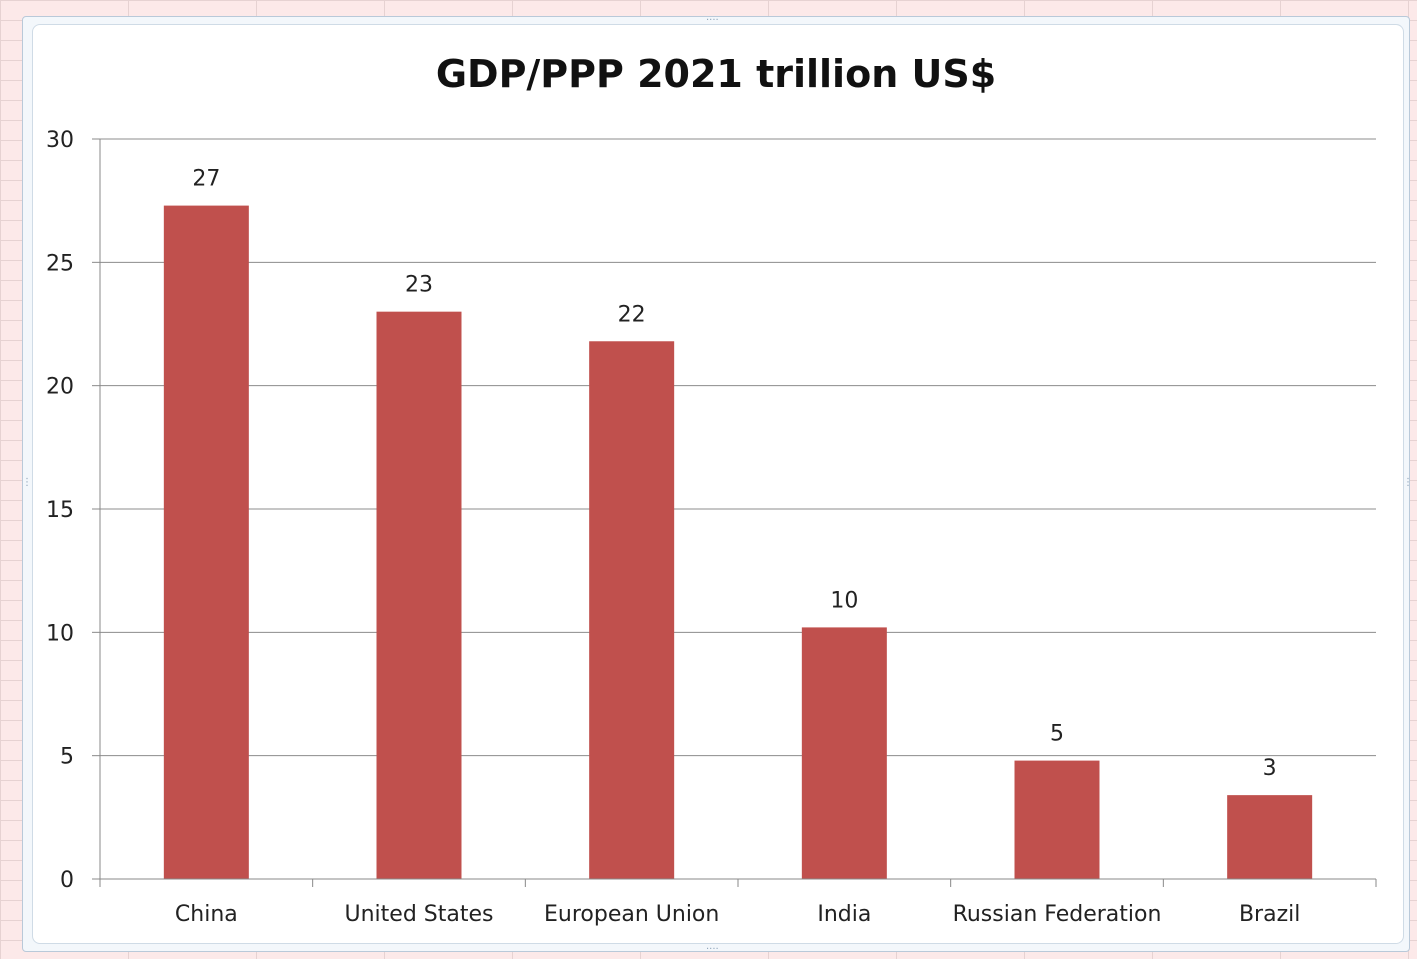 The height and width of the screenshot is (959, 1417). I want to click on resize-handle-left: ⋮, so click(27, 482).